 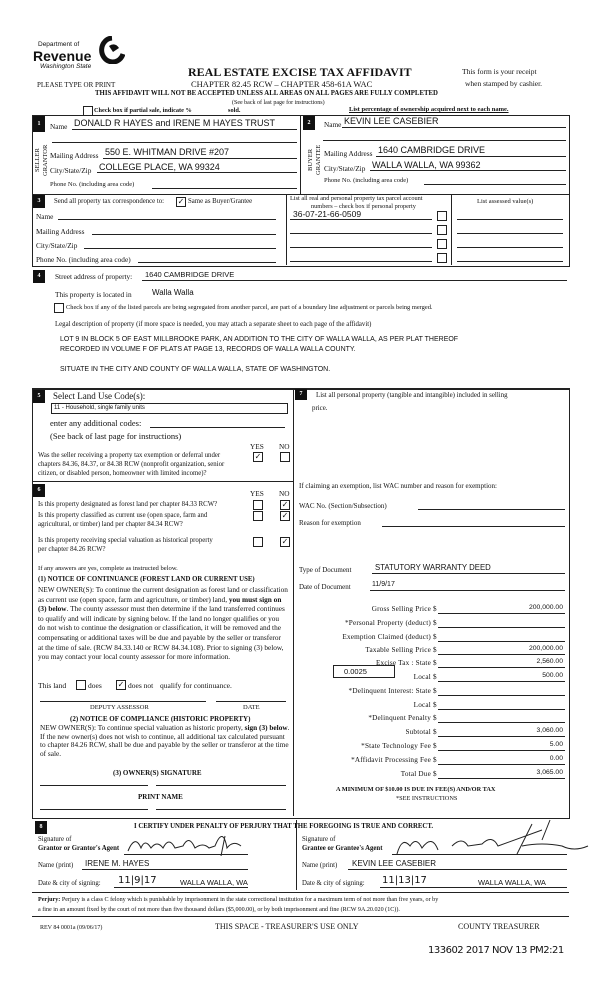 I want to click on correspondence-city-field, so click(x=180, y=248).